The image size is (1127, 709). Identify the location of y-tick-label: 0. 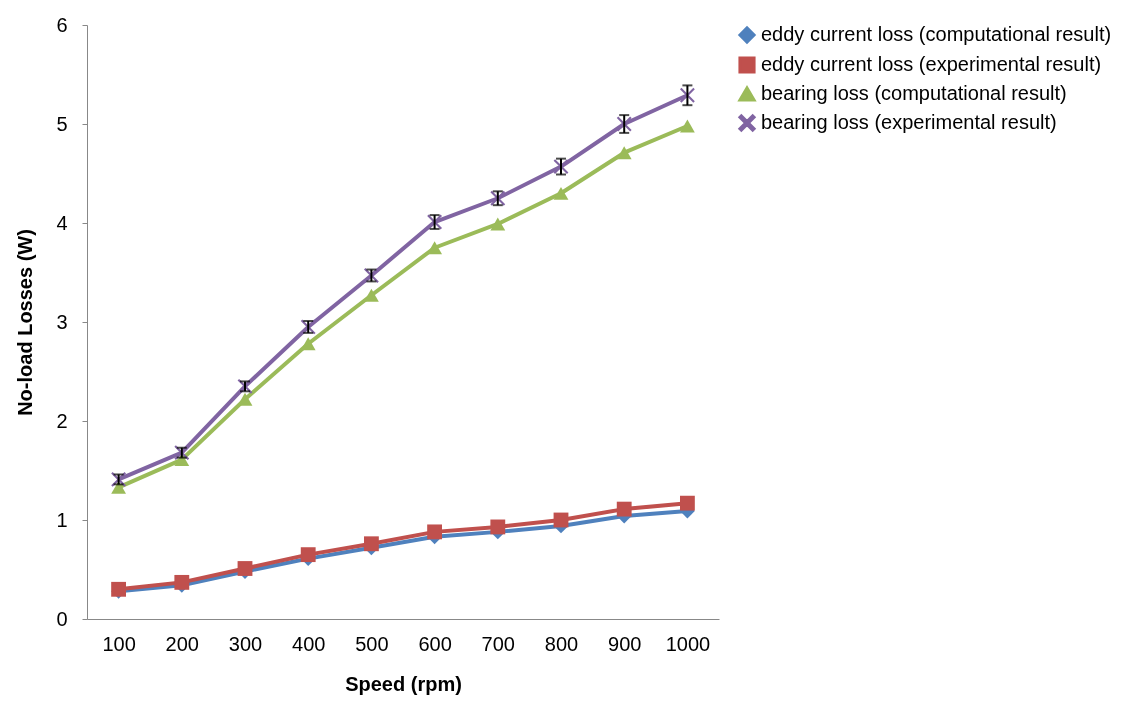
(62, 618).